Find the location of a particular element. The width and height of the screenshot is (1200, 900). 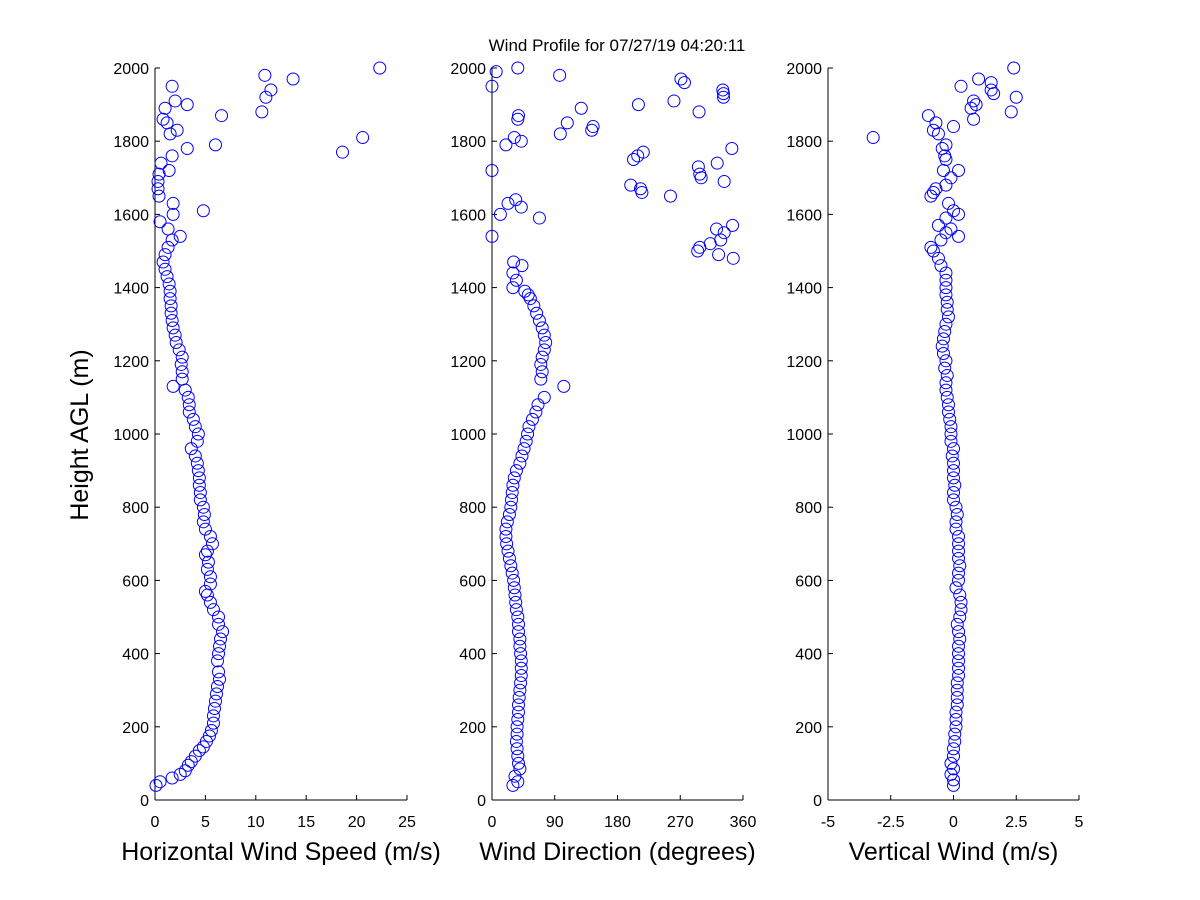

y-tick-label: 0 is located at coordinates (481, 801).